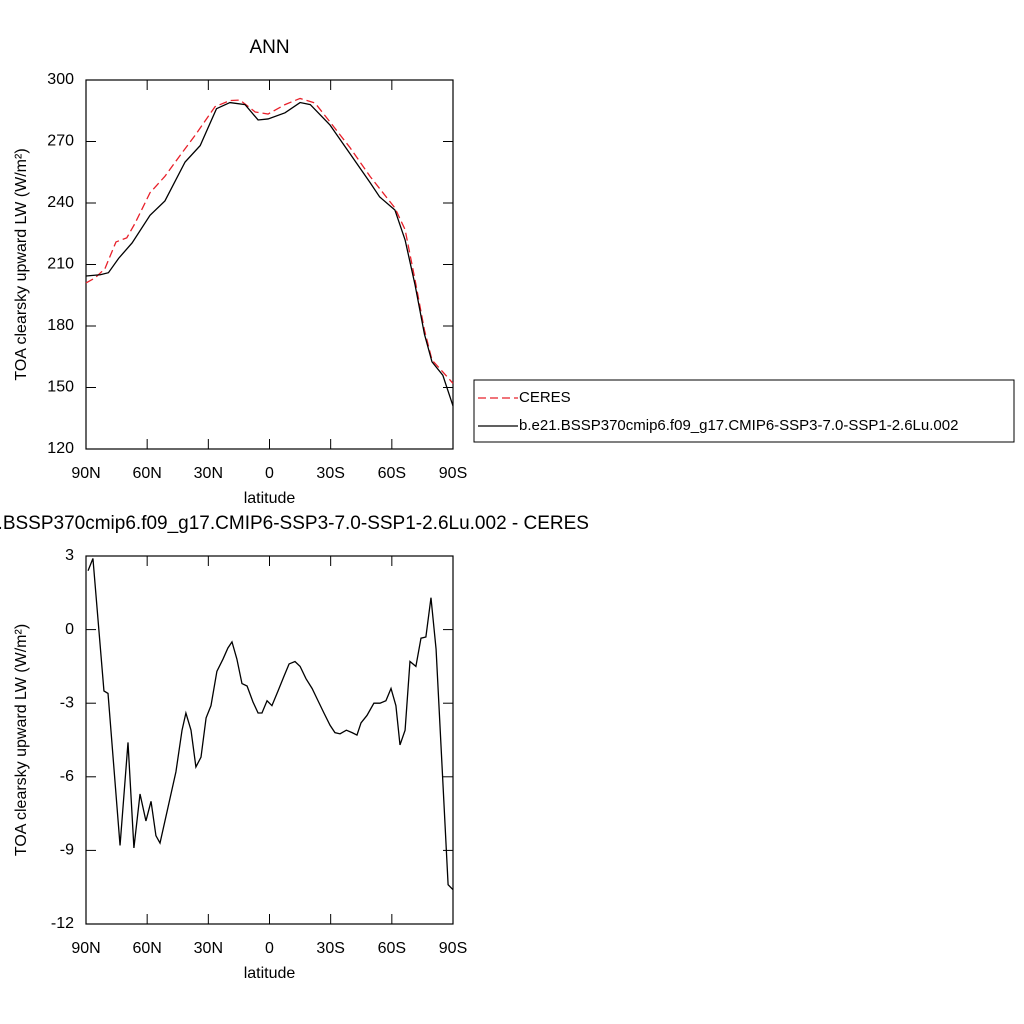 The image size is (1024, 1024). Describe the element at coordinates (67, 850) in the screenshot. I see `y-tick-label: -9` at that location.